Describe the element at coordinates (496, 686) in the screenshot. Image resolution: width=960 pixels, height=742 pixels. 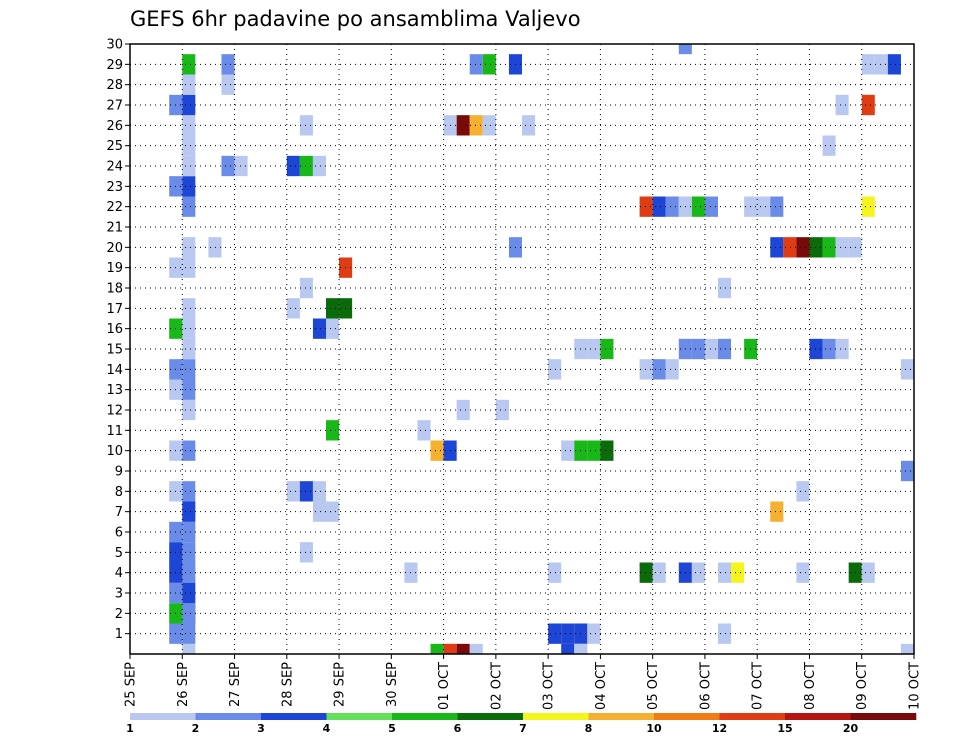
I see `x-tick-label: 02 OCT` at that location.